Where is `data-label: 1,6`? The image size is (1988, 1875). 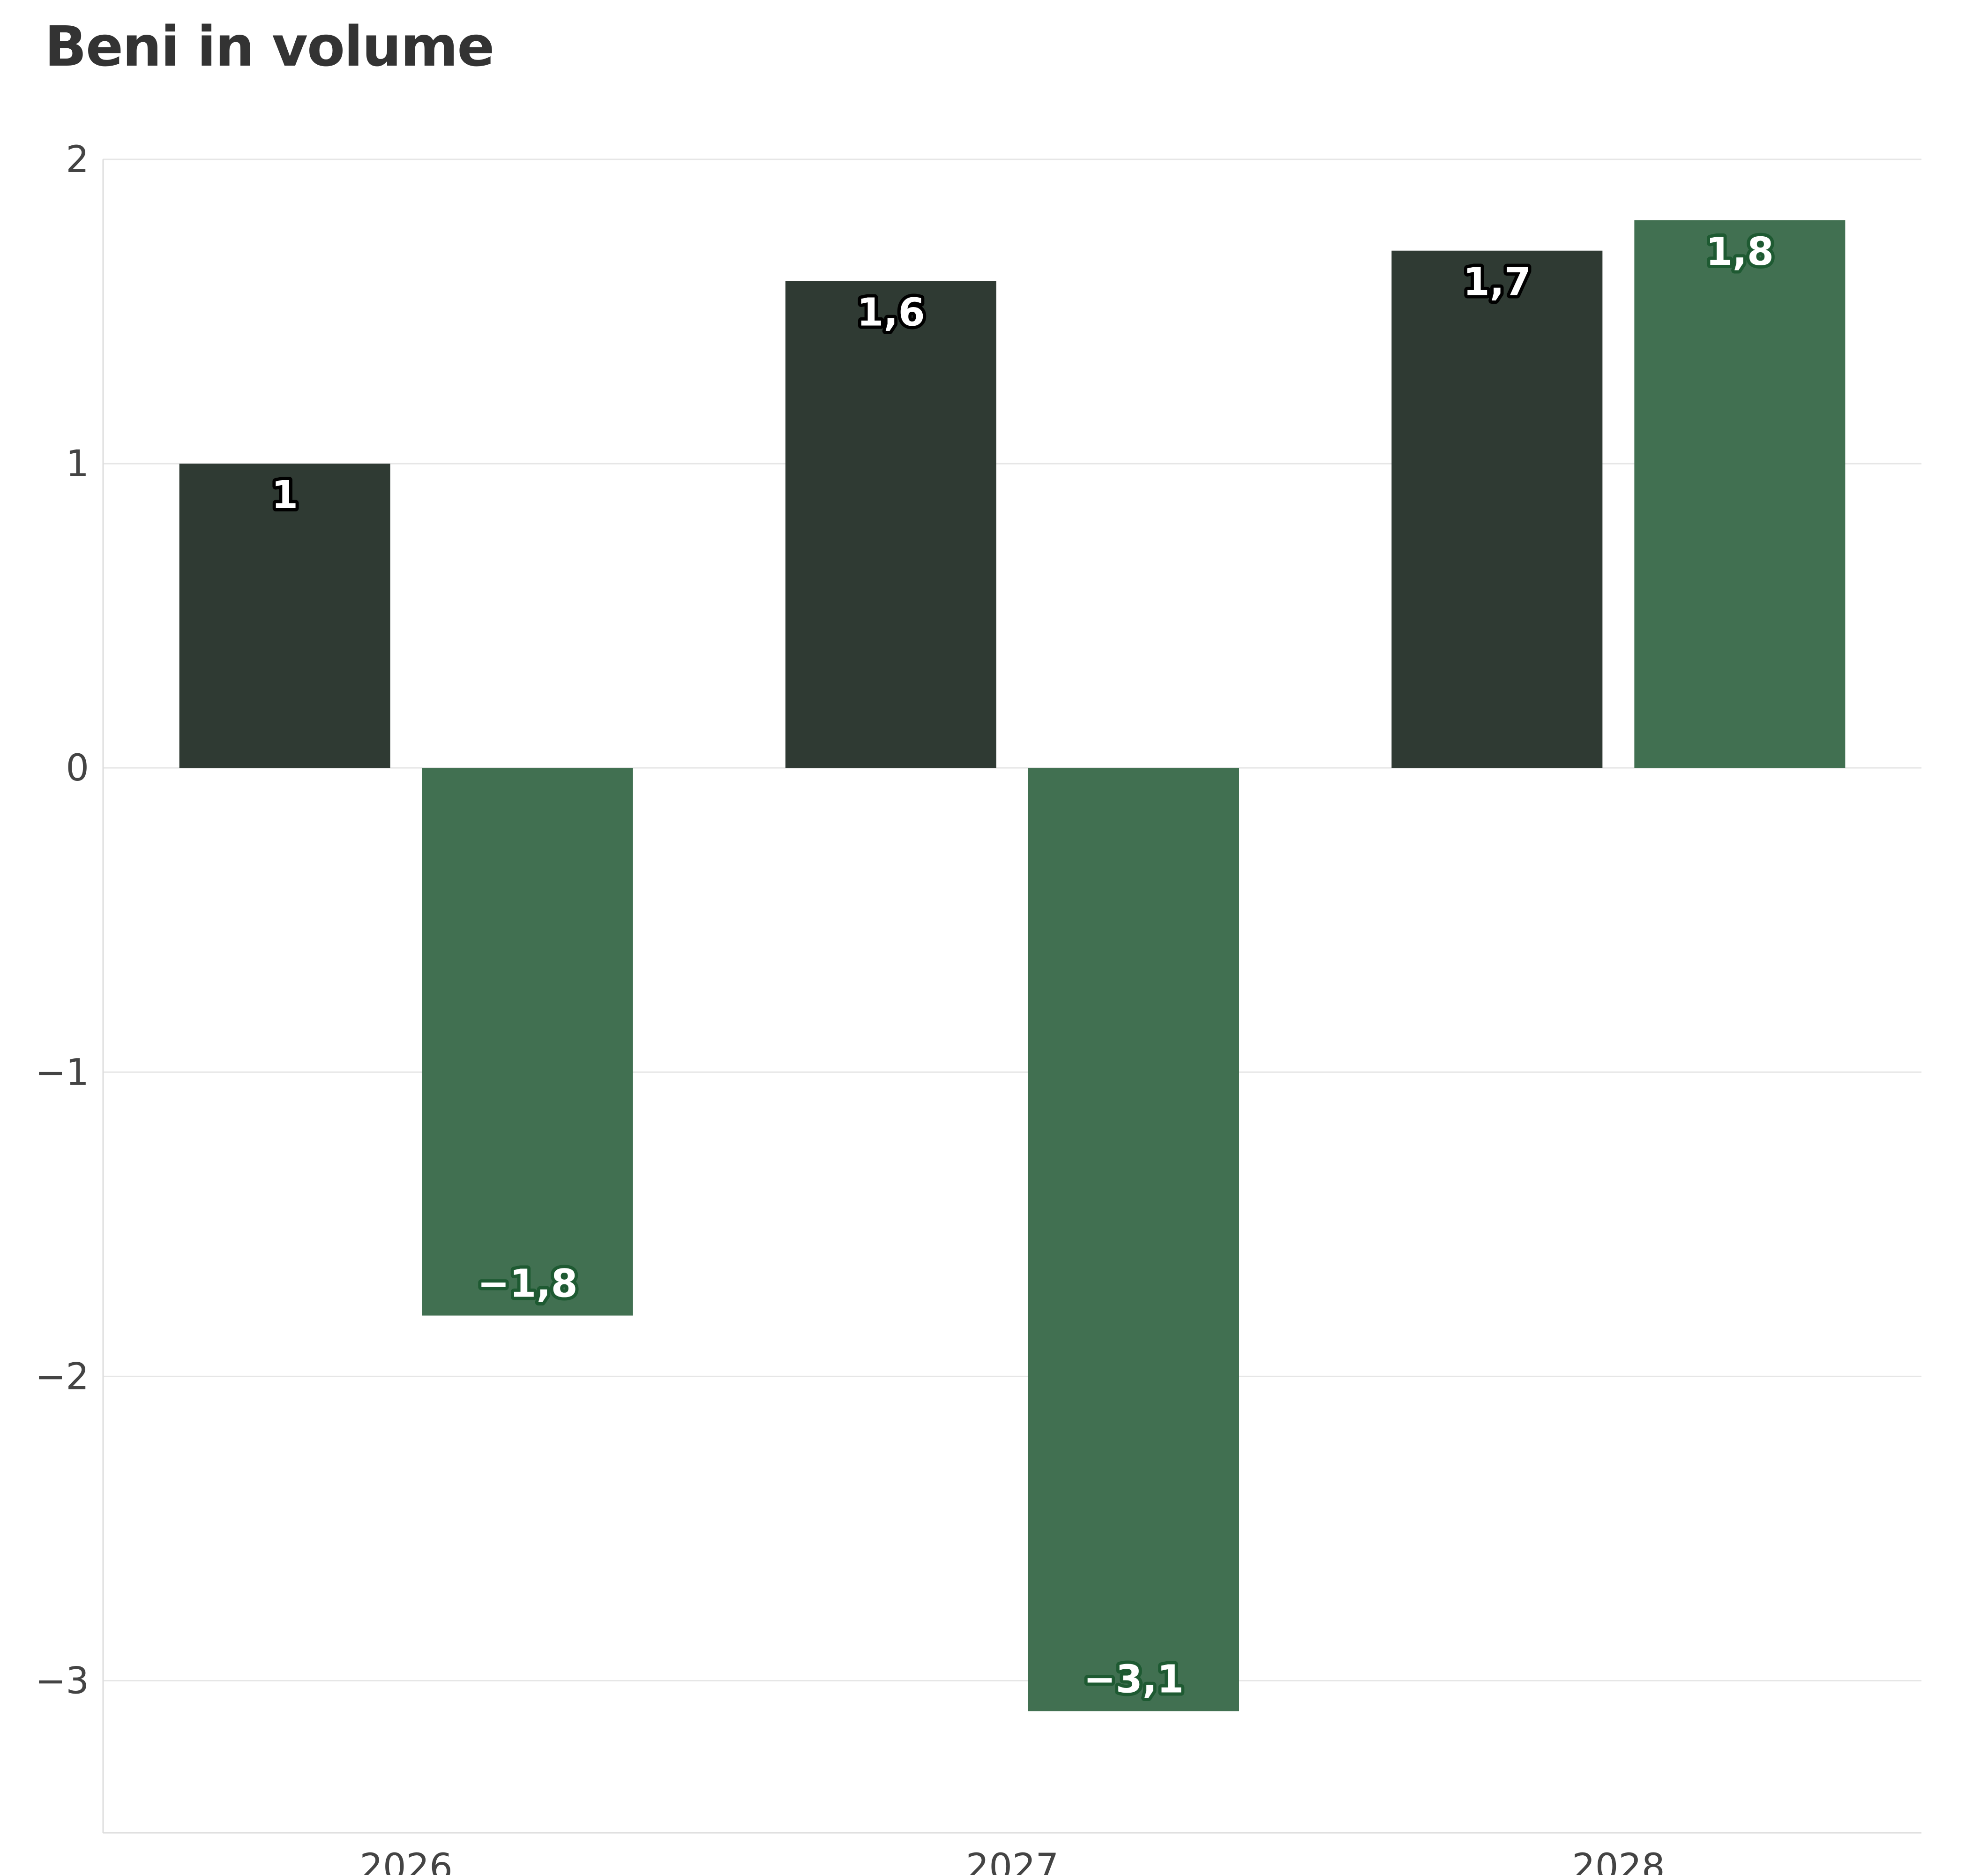
data-label: 1,6 is located at coordinates (891, 313).